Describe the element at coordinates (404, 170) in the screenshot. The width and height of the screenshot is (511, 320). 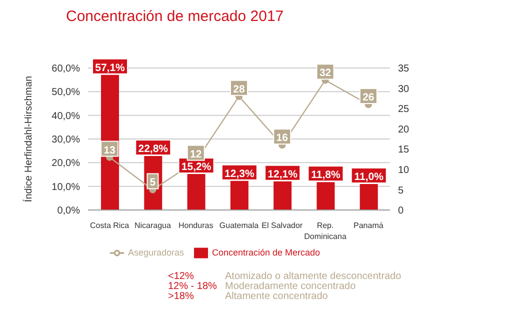
I see `y2-tick-label: 10` at that location.